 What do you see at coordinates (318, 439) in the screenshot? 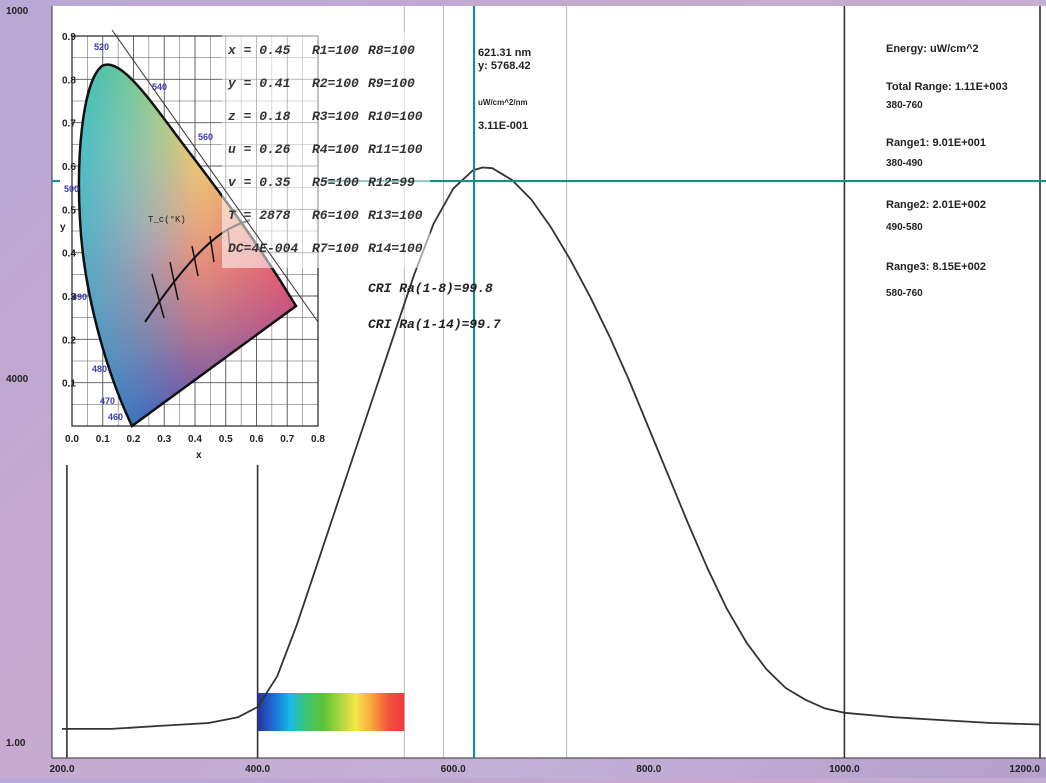
I see `cie-x-tick: 0.8` at bounding box center [318, 439].